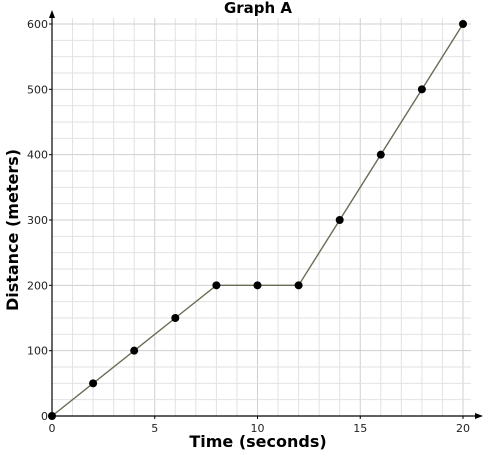 The width and height of the screenshot is (488, 459). Describe the element at coordinates (258, 428) in the screenshot. I see `x-tick-label: 10` at that location.